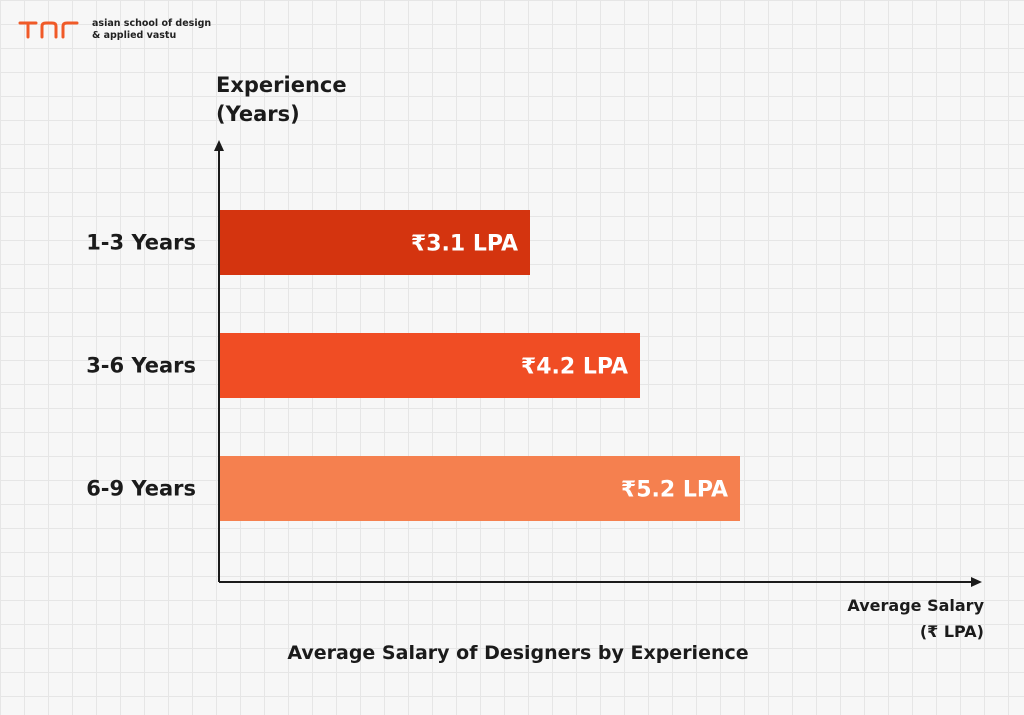 The image size is (1024, 715). What do you see at coordinates (258, 114) in the screenshot?
I see `y-axis-label-line2: (Years)` at bounding box center [258, 114].